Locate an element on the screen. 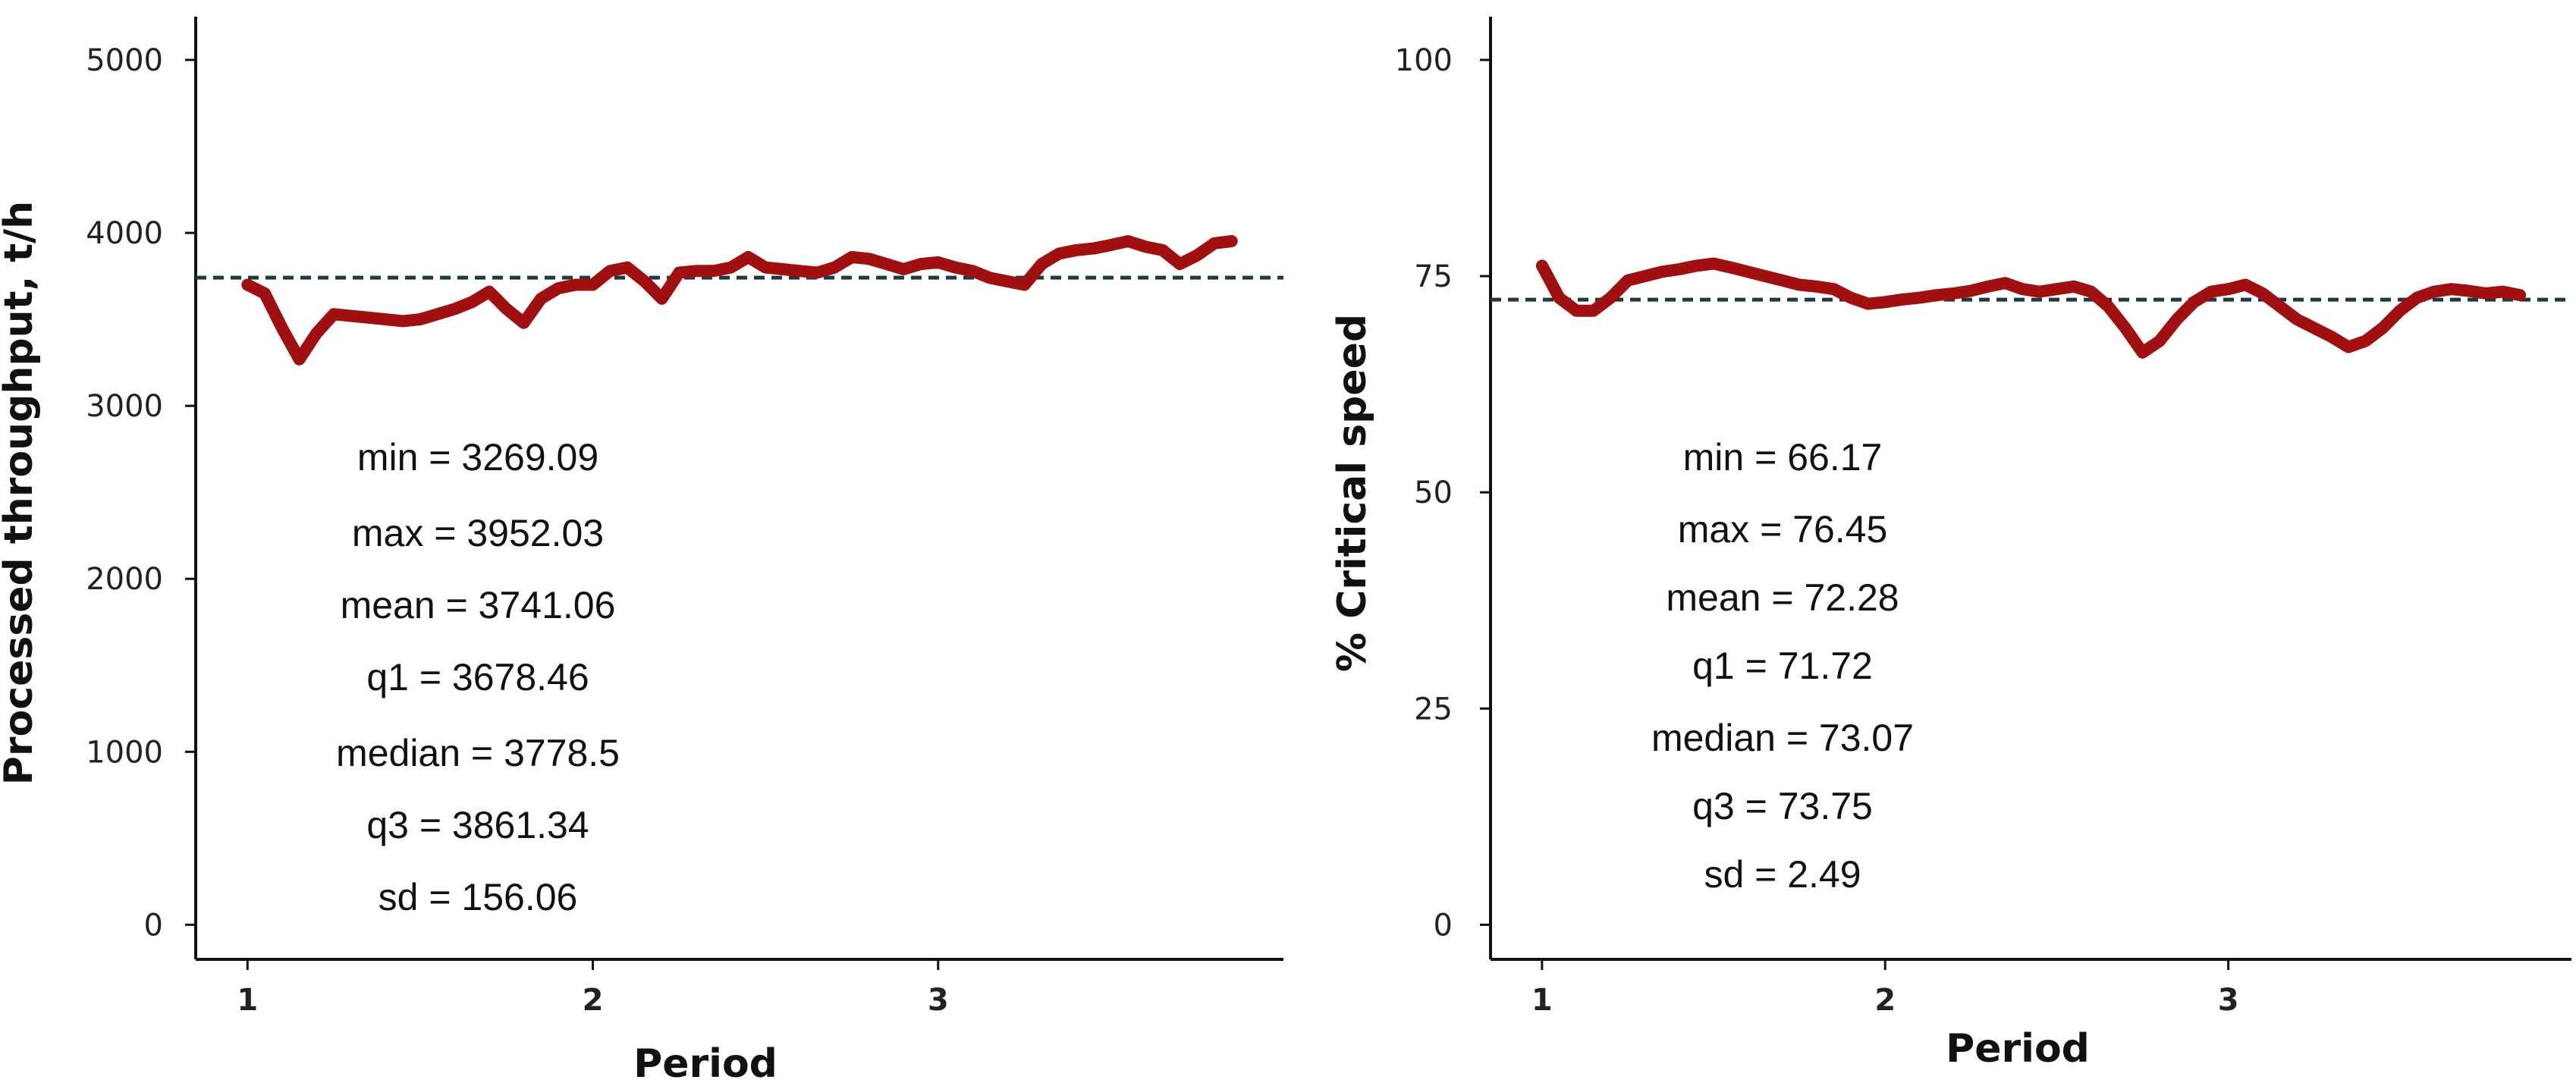 The width and height of the screenshot is (2576, 1086). y-tick-label: 5000 is located at coordinates (124, 60).